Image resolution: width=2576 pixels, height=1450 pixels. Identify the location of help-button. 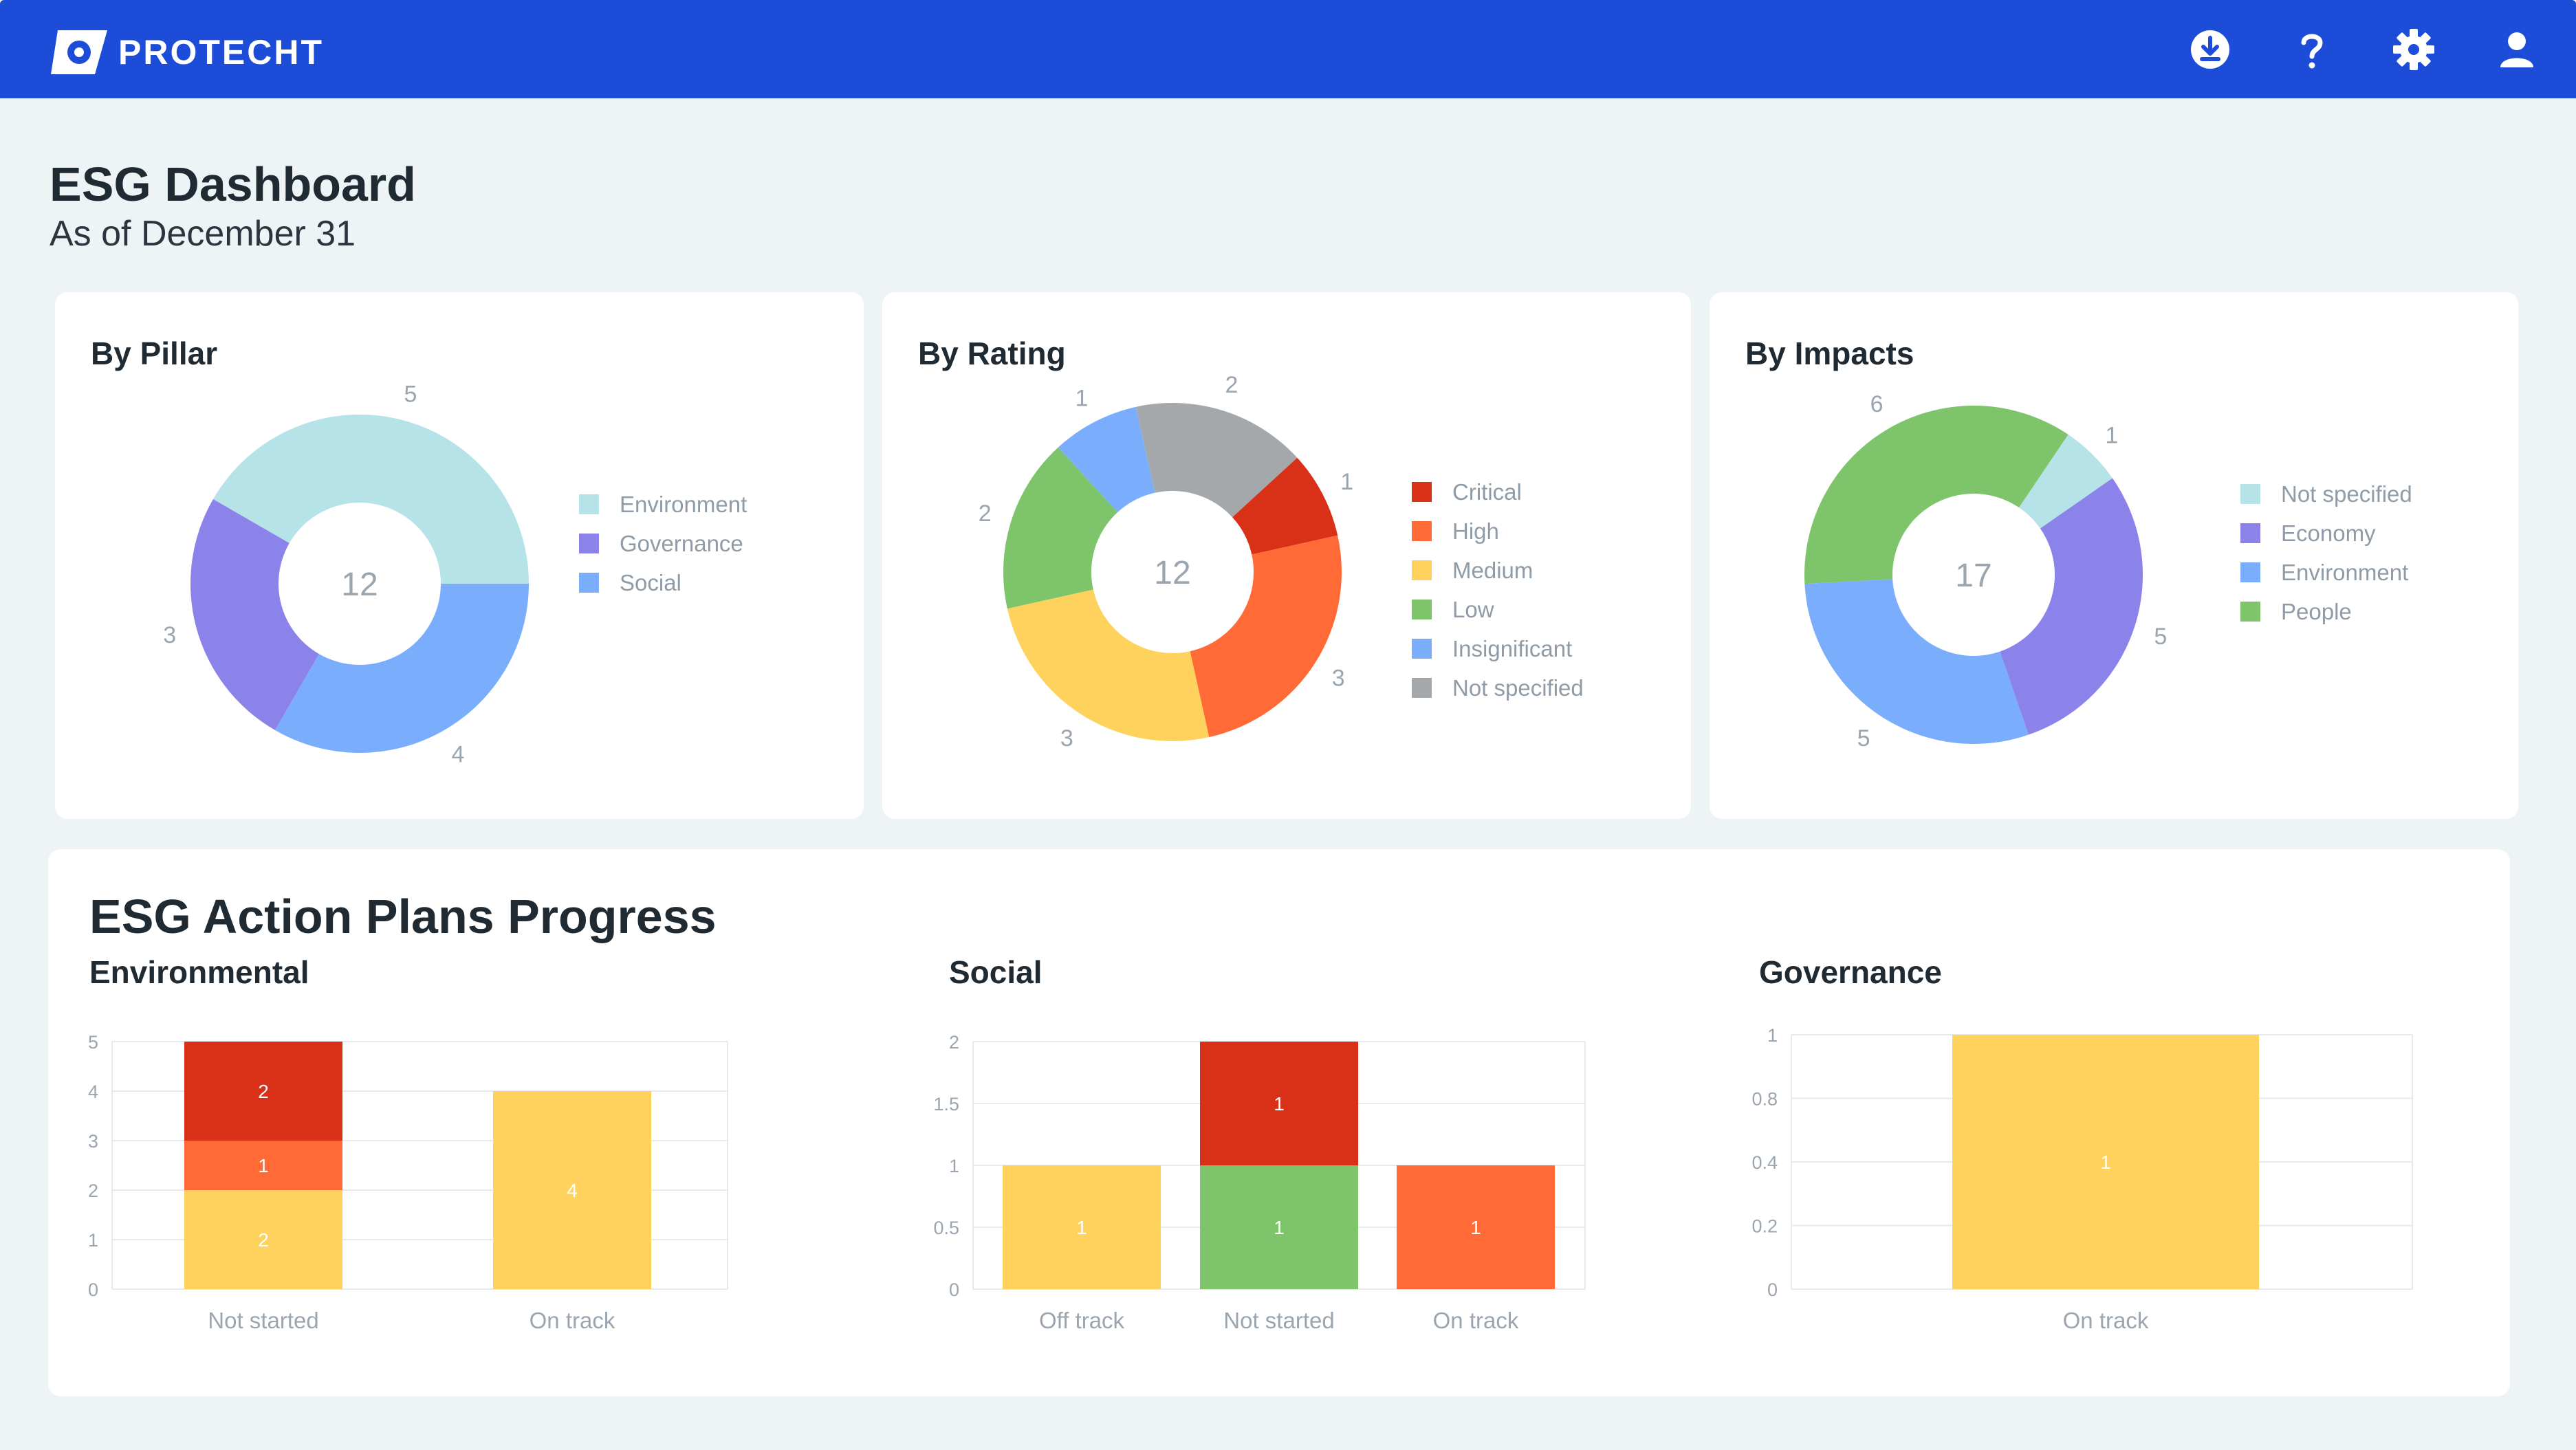
(2312, 49).